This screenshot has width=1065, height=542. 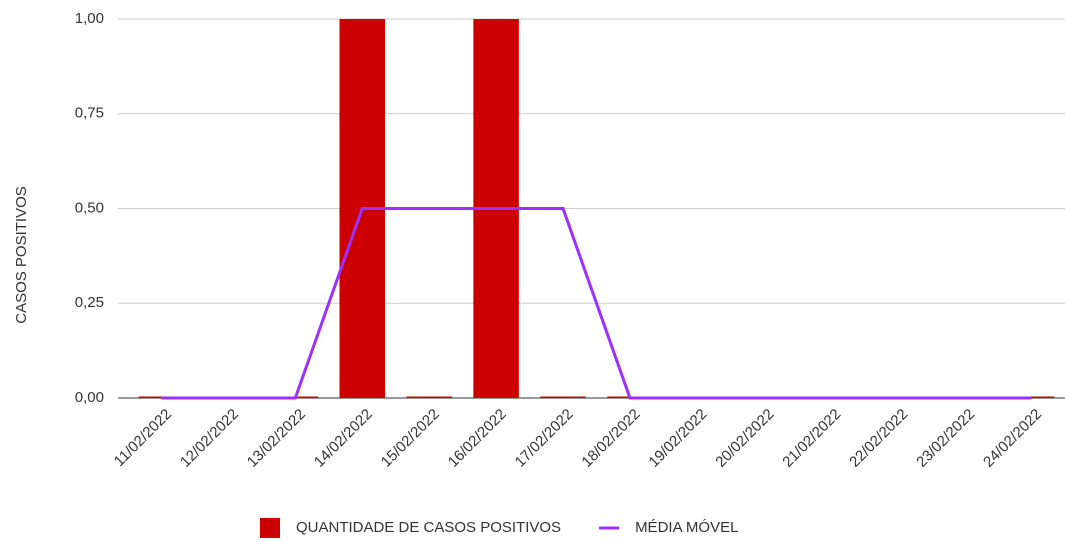 What do you see at coordinates (686, 527) in the screenshot?
I see `legend-label: MÉDIA MÓVEL` at bounding box center [686, 527].